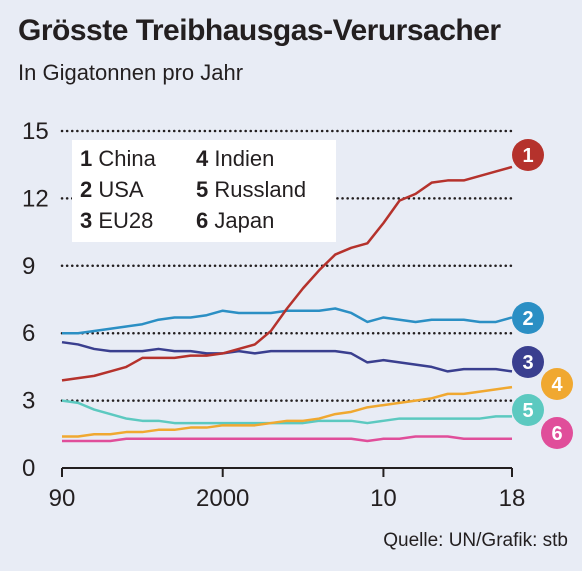  I want to click on legend-entry-eu28: 3 EU28, so click(116, 220).